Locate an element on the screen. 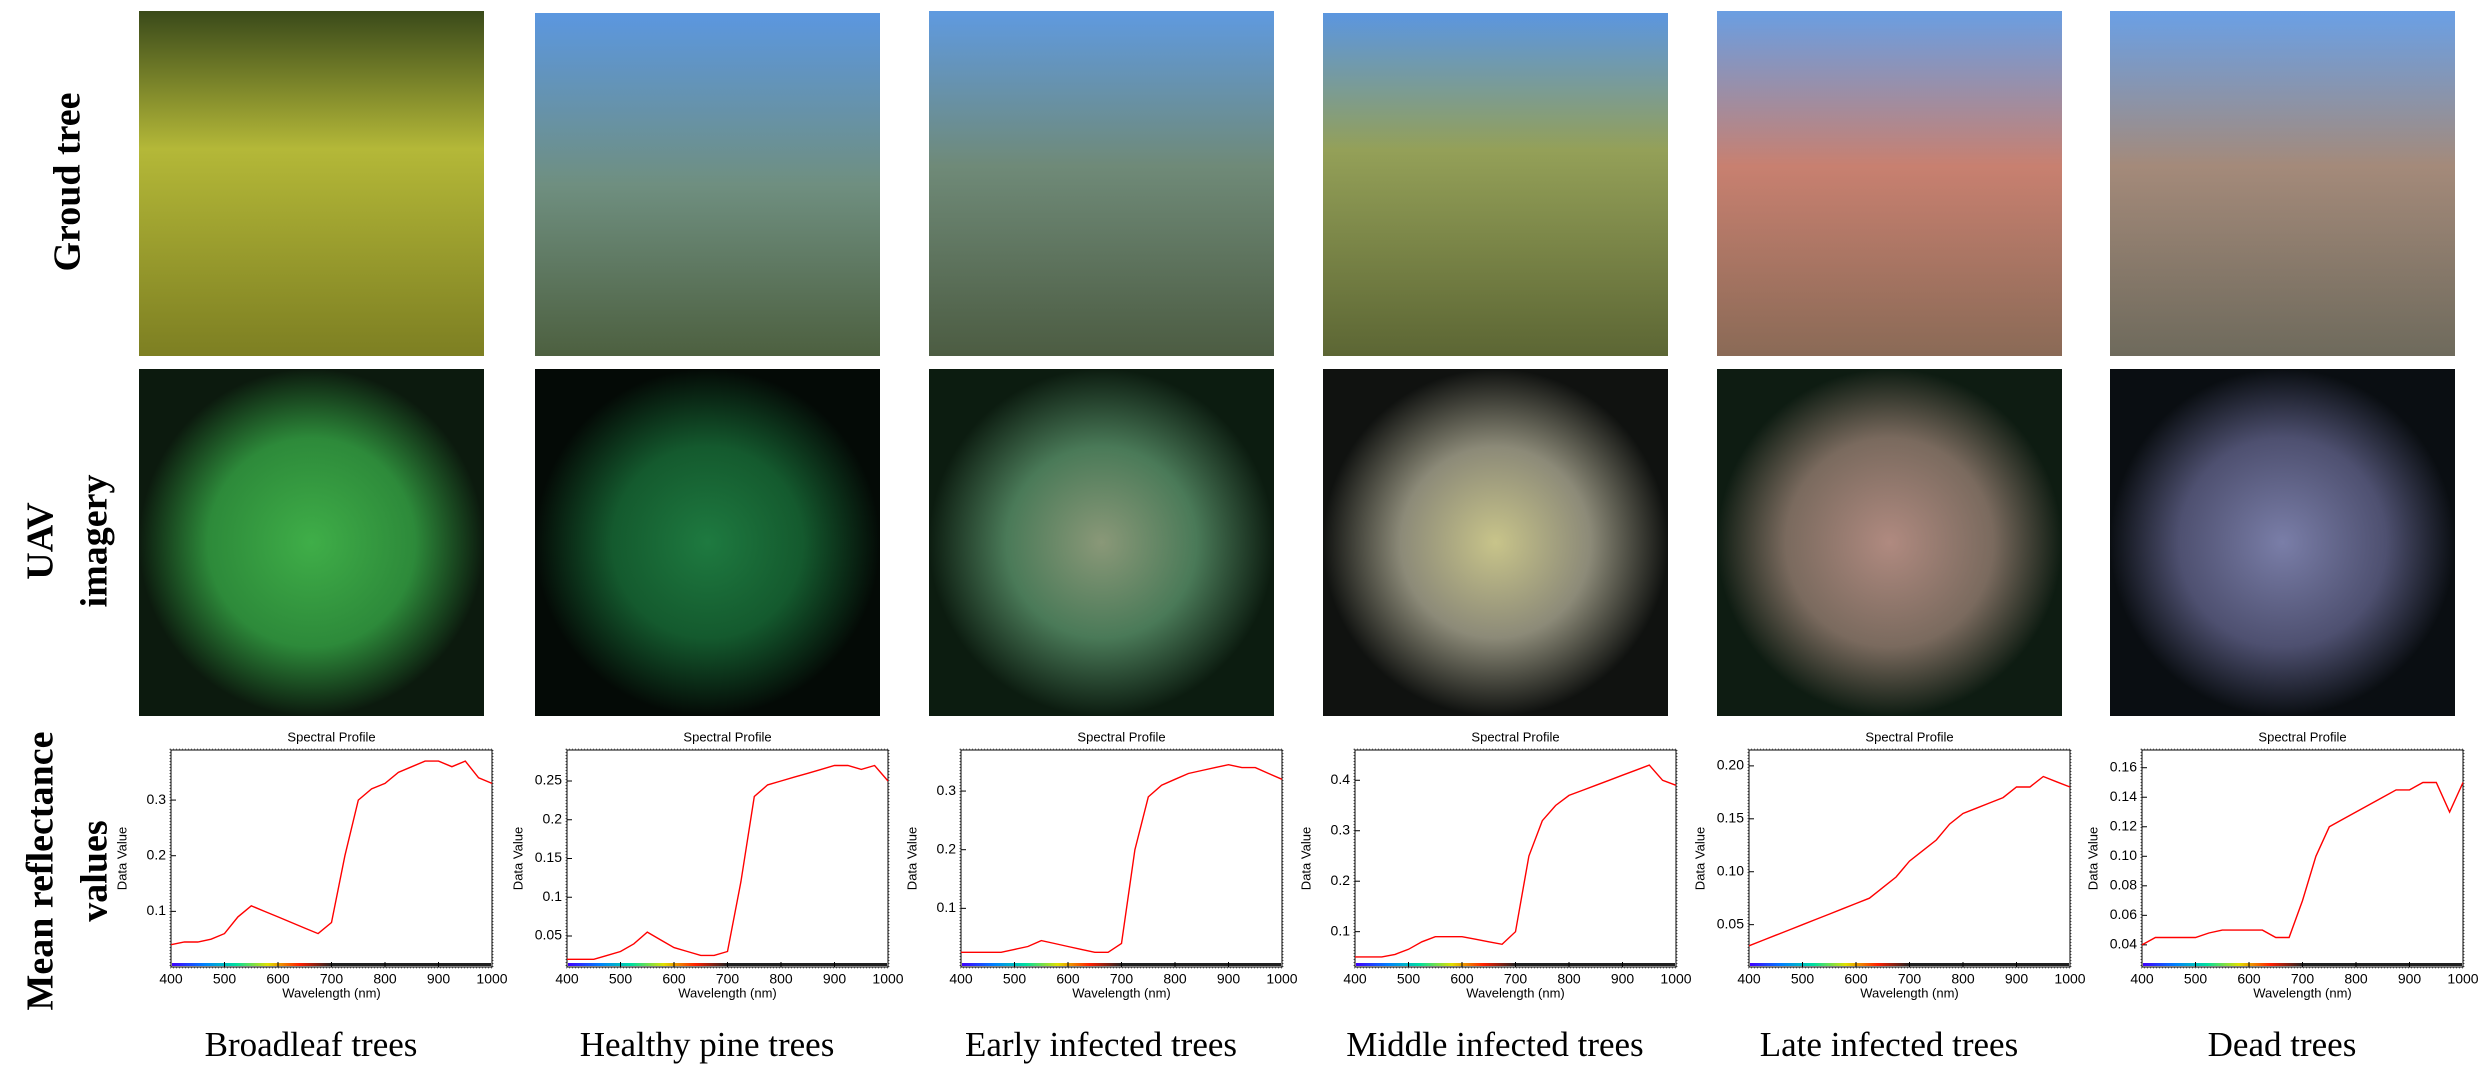 This screenshot has height=1088, width=2482. row-label: imagery is located at coordinates (95, 541).